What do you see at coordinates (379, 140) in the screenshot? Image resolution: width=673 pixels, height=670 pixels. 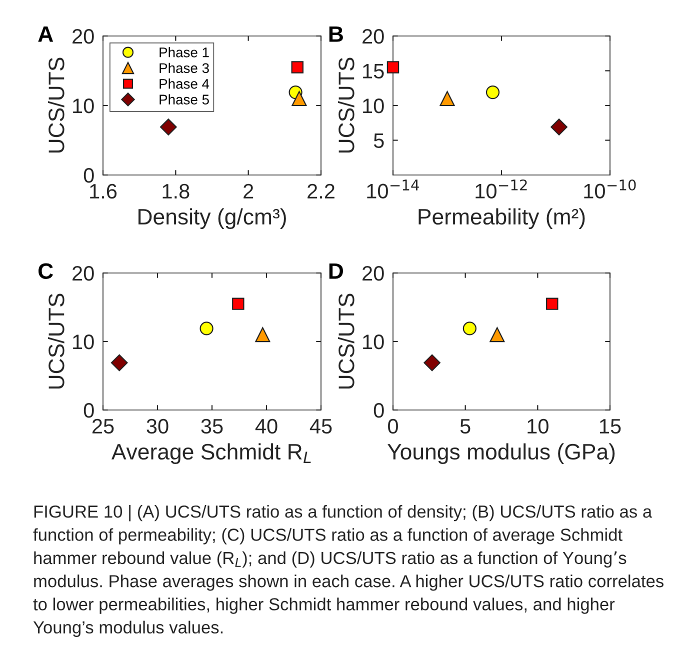 I see `y-tick-label: 5` at bounding box center [379, 140].